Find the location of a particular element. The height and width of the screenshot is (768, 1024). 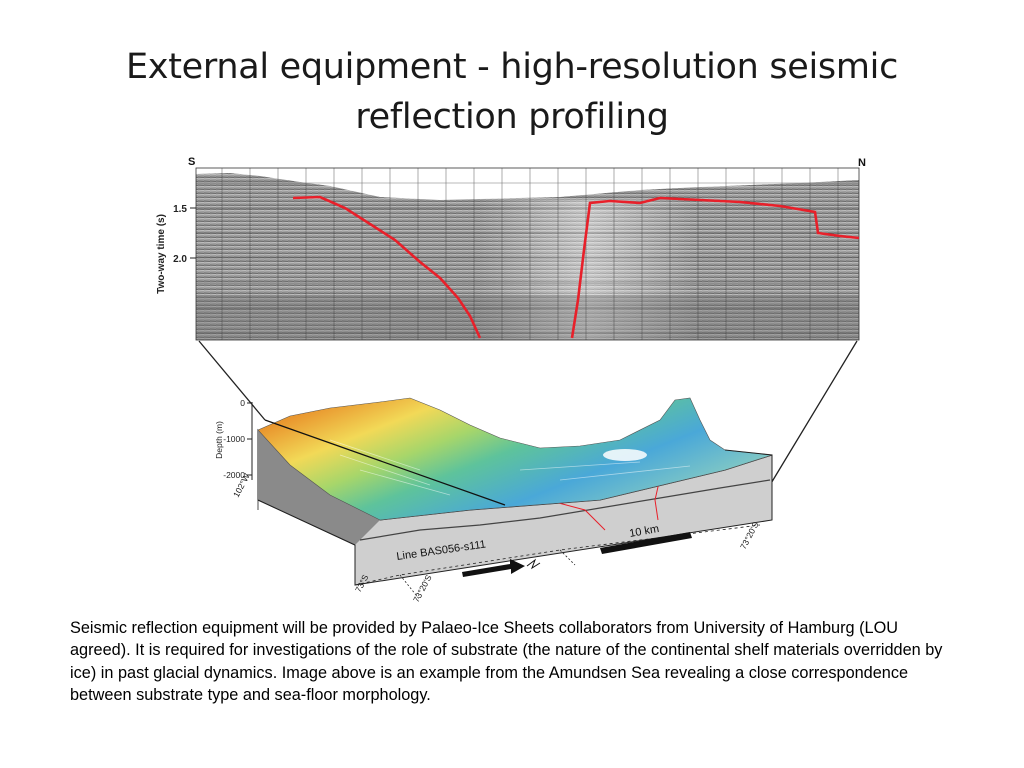

seismic-grid is located at coordinates (527, 254).